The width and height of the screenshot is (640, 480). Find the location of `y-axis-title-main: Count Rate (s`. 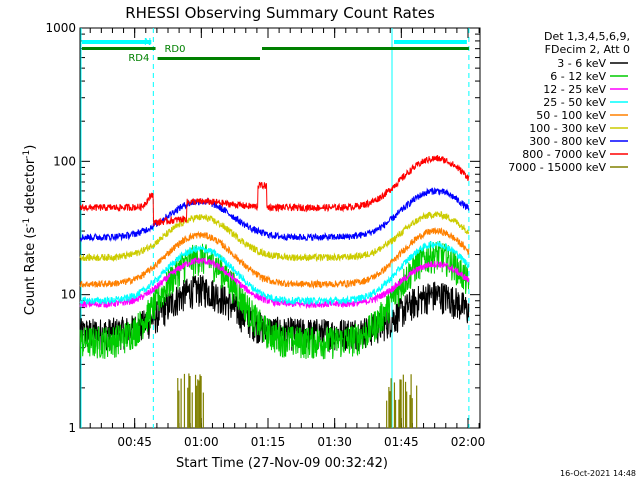

y-axis-title-main: Count Rate (s is located at coordinates (30, 271).